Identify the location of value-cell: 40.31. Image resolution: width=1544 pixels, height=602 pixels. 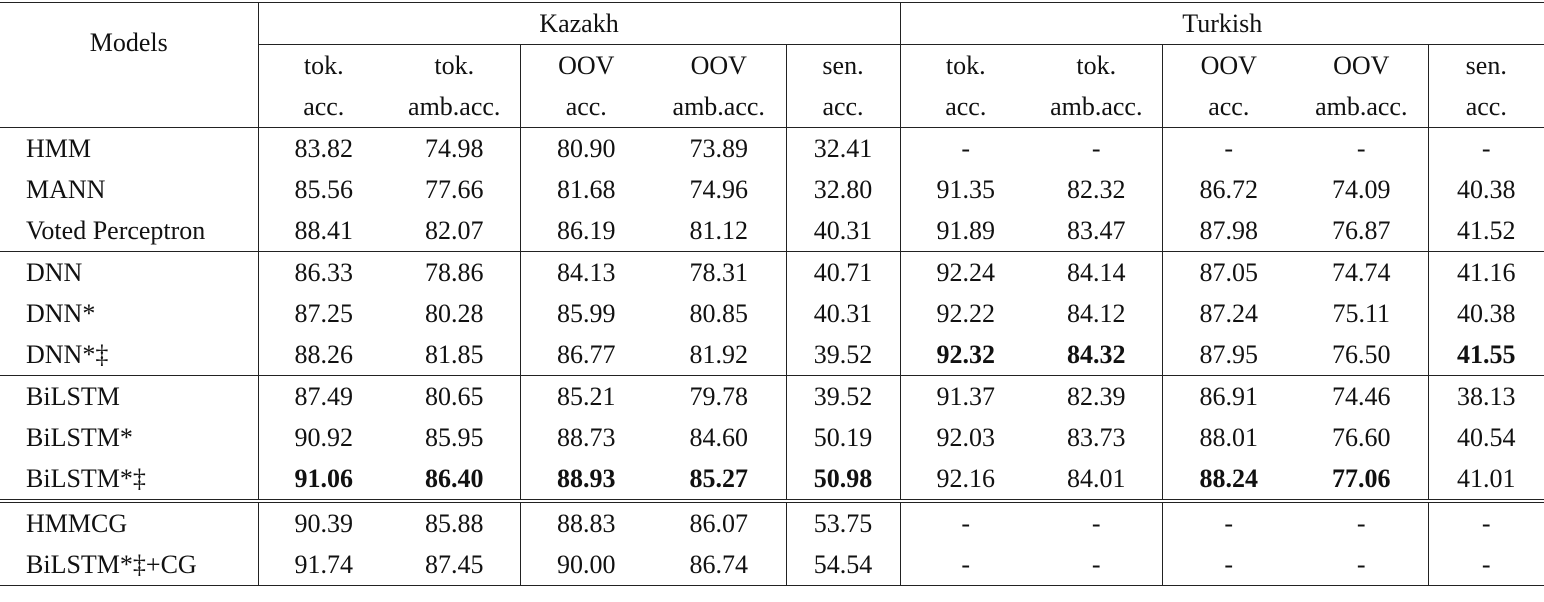
(843, 313).